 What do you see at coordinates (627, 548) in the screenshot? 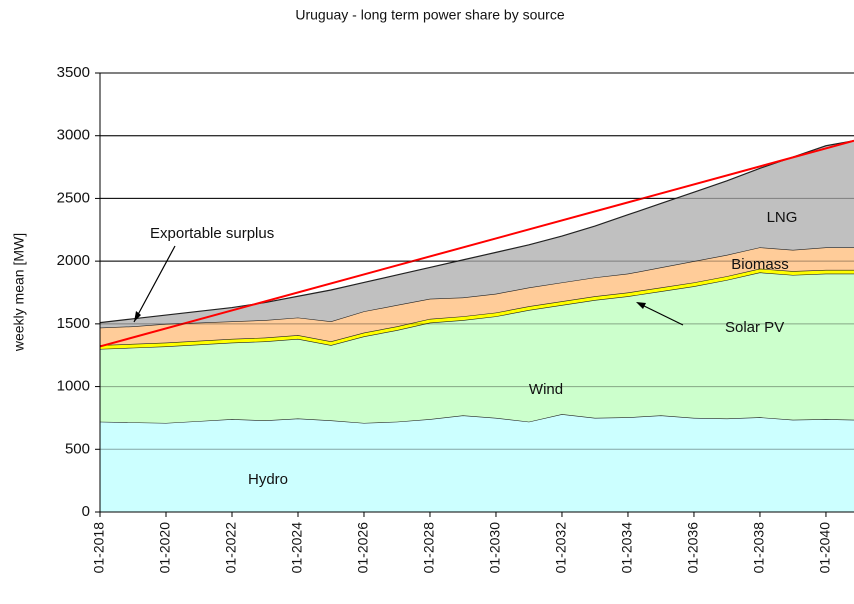
I see `x-tick-label: 01-2034` at bounding box center [627, 548].